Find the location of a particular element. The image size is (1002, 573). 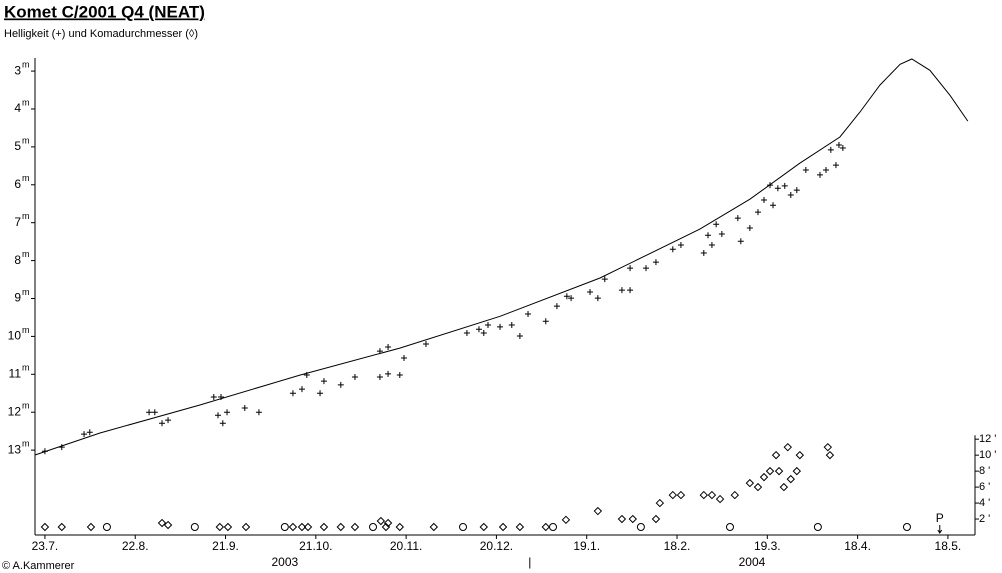

y-tick-label: 13 is located at coordinates (15, 449).